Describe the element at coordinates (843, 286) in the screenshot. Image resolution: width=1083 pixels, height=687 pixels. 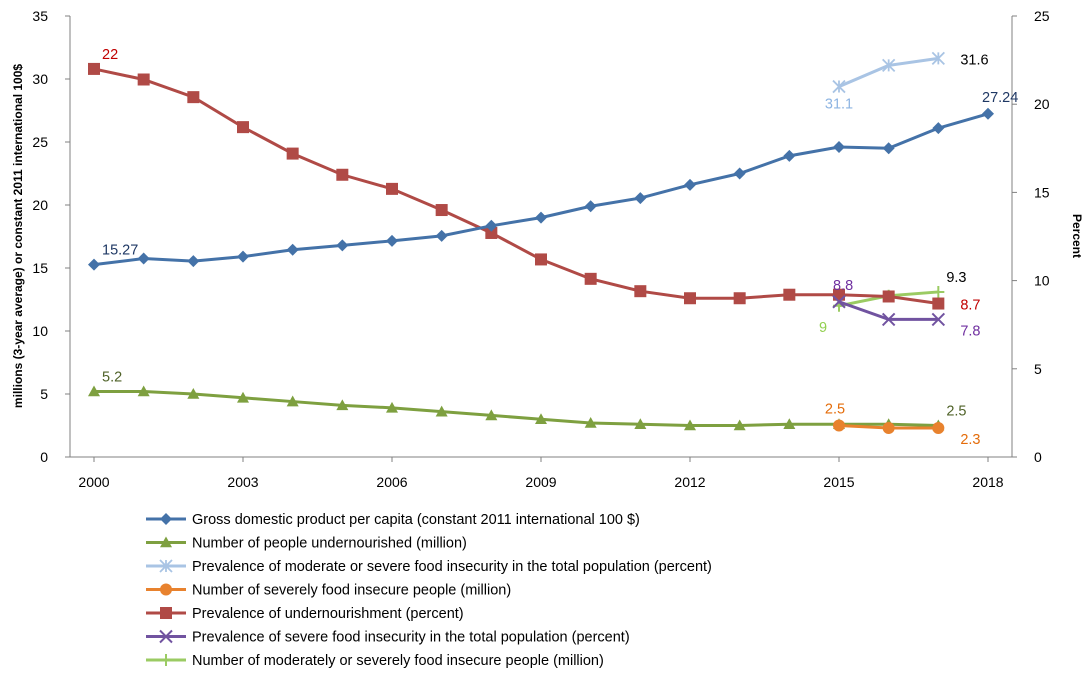
I see `data-label: 8.8` at that location.